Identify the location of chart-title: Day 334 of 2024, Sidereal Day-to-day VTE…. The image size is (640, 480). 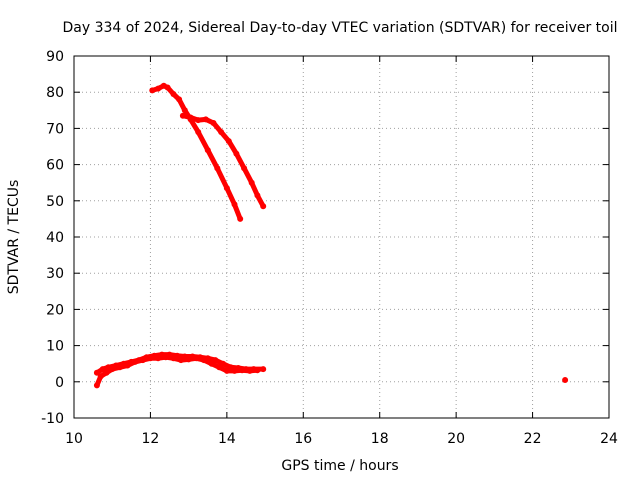
(339, 28).